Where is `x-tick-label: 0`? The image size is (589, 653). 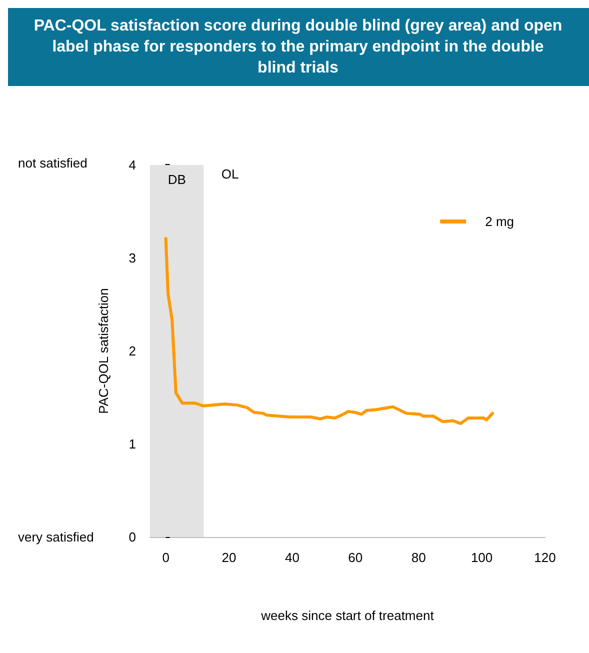
x-tick-label: 0 is located at coordinates (166, 557).